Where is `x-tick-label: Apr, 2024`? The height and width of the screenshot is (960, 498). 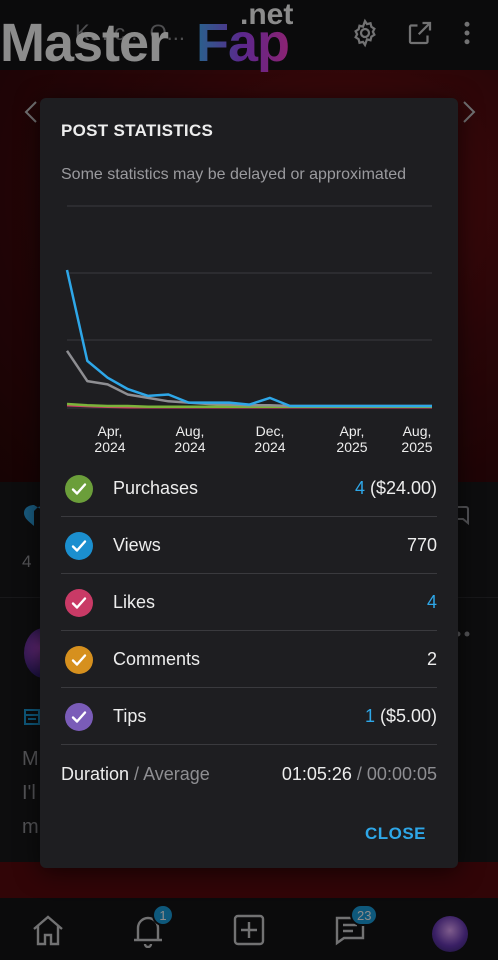
x-tick-label: Apr, 2024 is located at coordinates (109, 439).